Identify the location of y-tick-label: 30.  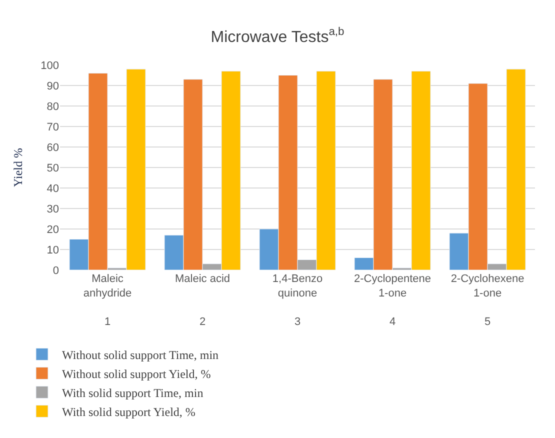
(52, 209).